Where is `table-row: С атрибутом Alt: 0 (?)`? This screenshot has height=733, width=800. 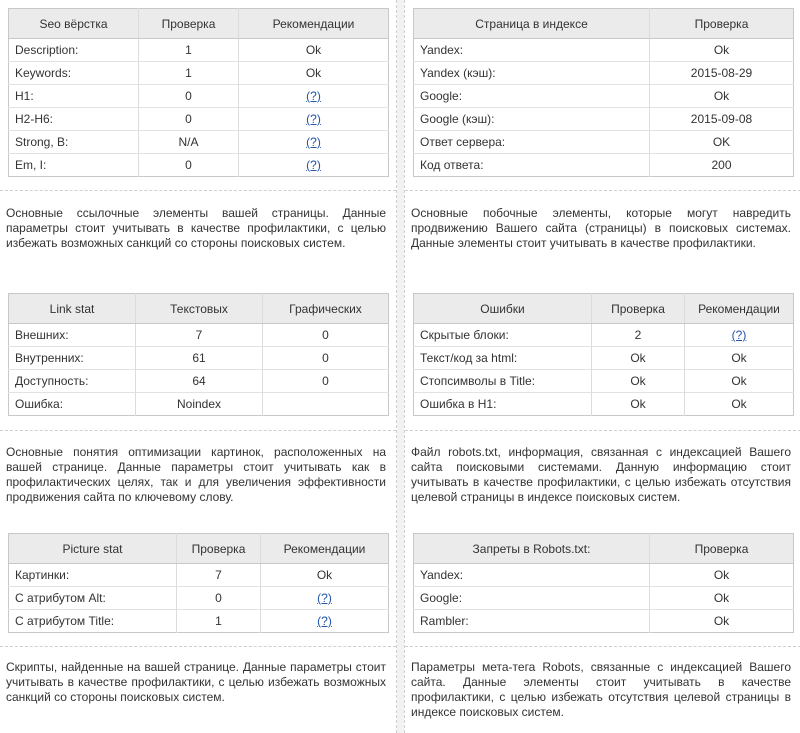
table-row: С атрибутом Alt: 0 (?) is located at coordinates (198, 598).